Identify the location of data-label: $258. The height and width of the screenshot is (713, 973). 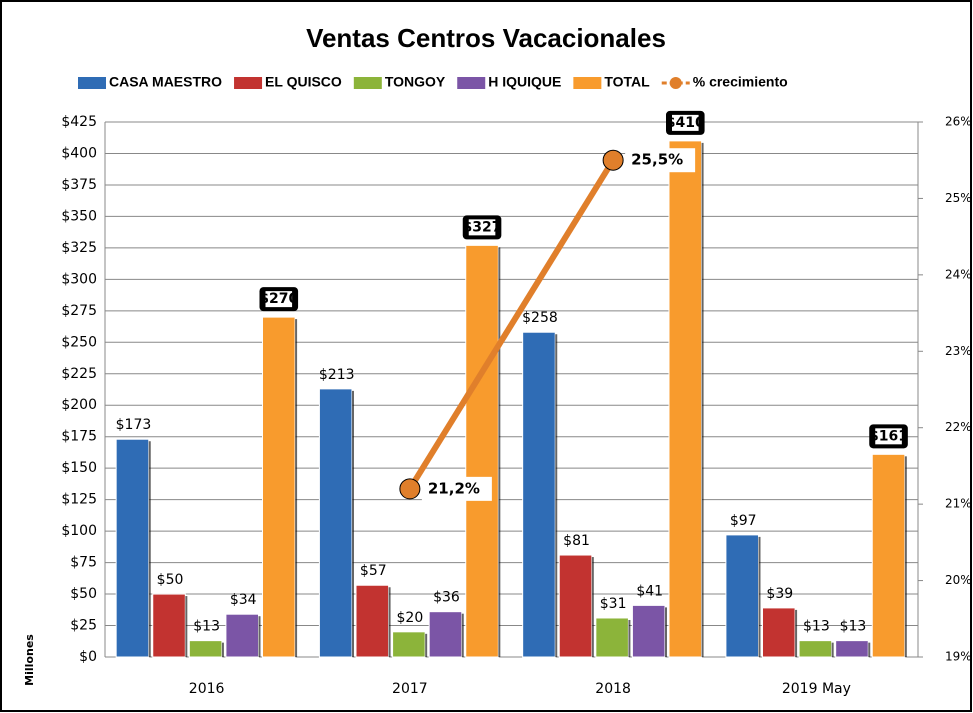
(540, 318).